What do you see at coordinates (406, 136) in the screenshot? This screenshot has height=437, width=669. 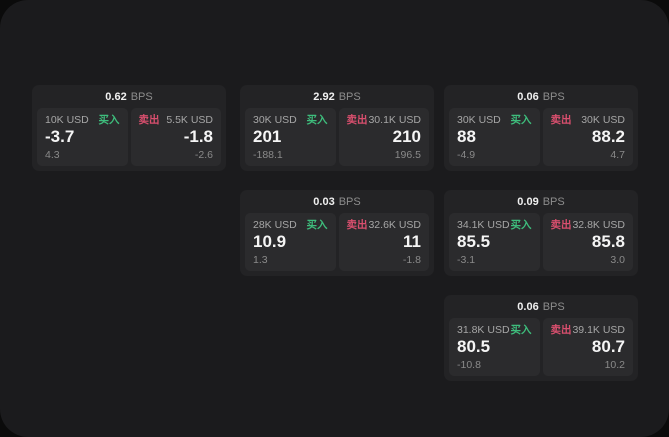 I see `sell-price: 210` at bounding box center [406, 136].